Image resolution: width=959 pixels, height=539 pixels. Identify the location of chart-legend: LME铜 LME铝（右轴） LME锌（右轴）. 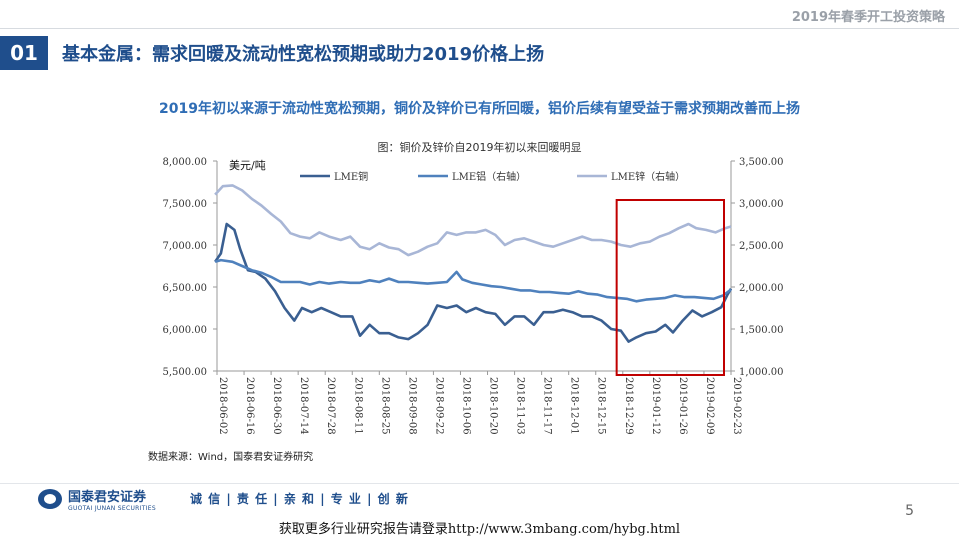
(492, 176).